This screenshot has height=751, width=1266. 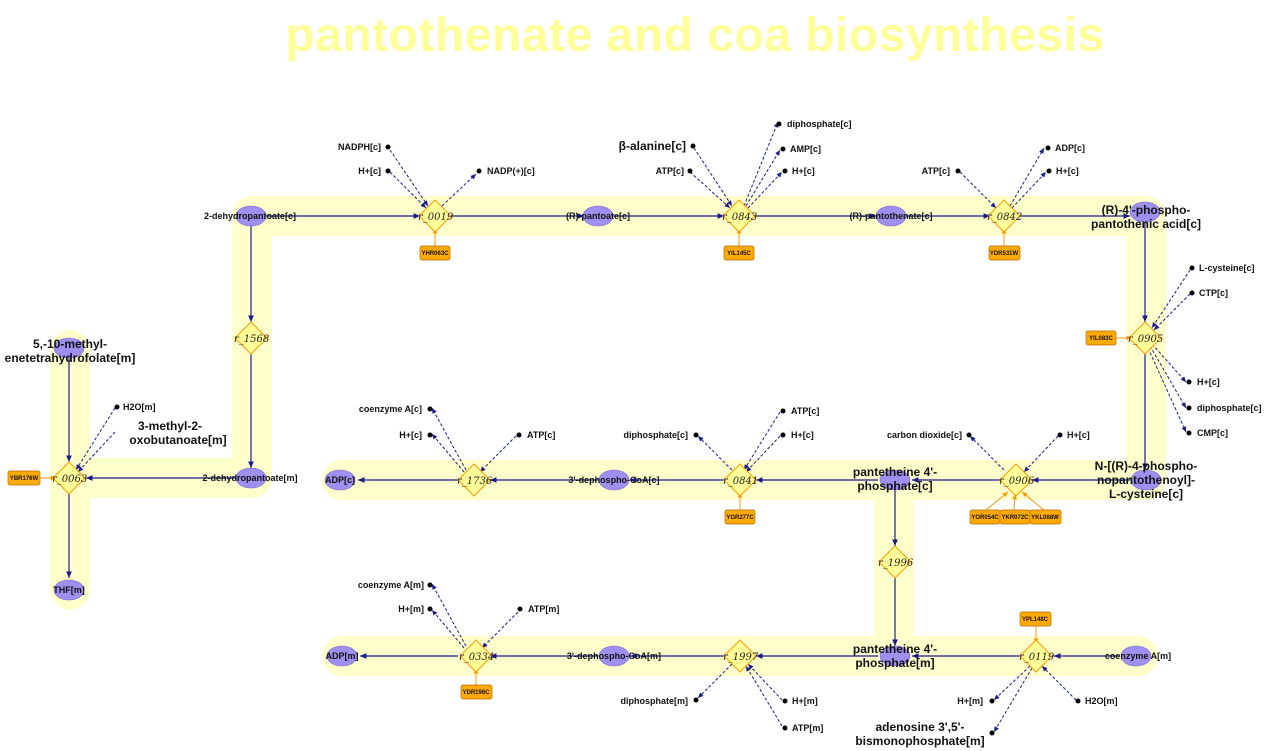 I want to click on side-metabolite-label: NADP(+)[c], so click(x=511, y=171).